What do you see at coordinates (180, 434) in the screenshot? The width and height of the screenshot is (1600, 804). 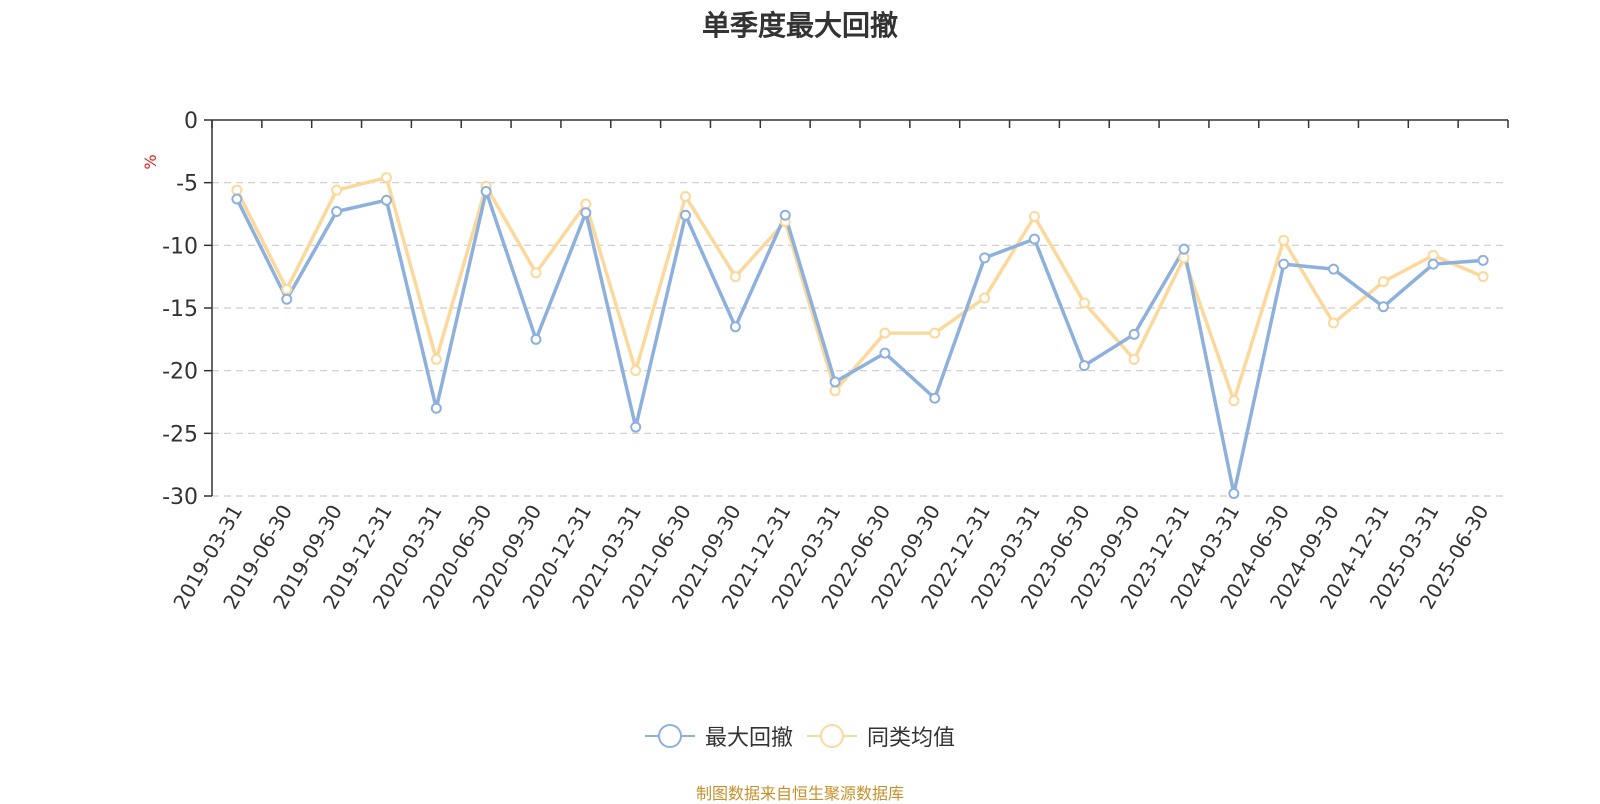 I see `y-tick-label: -25` at bounding box center [180, 434].